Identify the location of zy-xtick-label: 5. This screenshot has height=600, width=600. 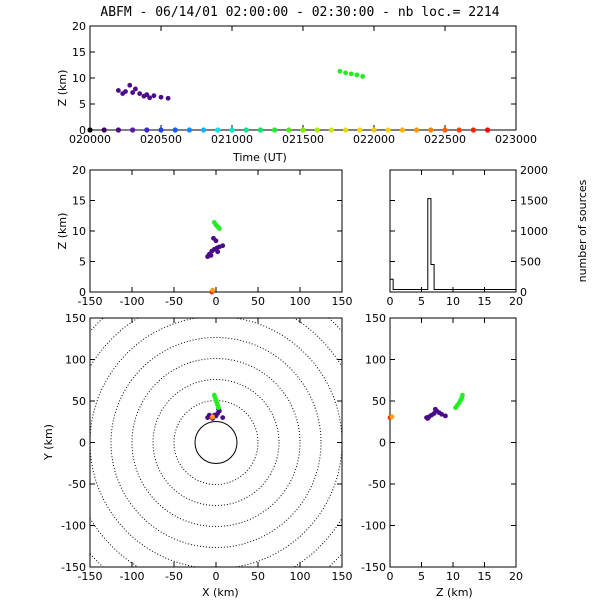
(421, 576).